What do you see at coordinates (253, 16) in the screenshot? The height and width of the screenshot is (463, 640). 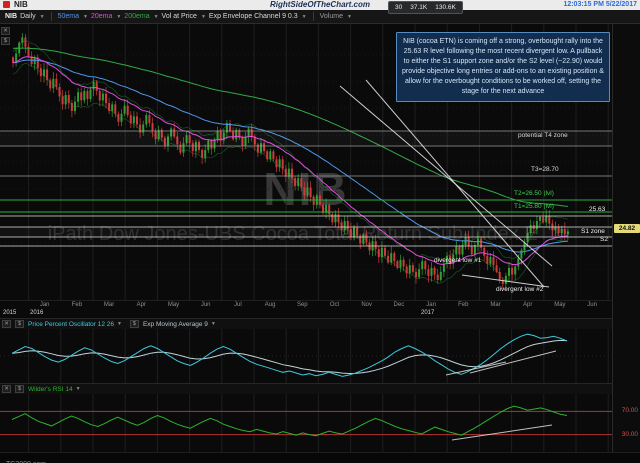 I see `toolbar-item-exp-envelope-channel-9-0-3: Exp Envelope Channel 9 0.3` at bounding box center [253, 16].